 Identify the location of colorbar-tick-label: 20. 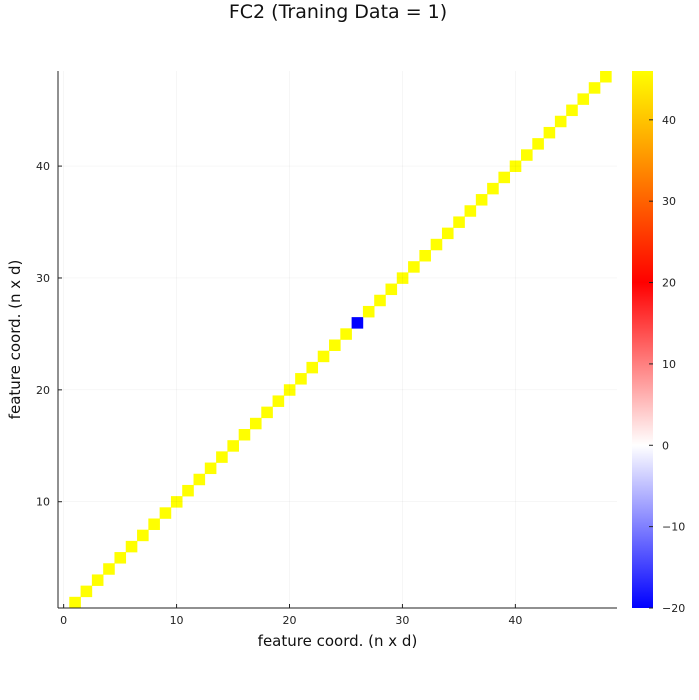
(669, 283).